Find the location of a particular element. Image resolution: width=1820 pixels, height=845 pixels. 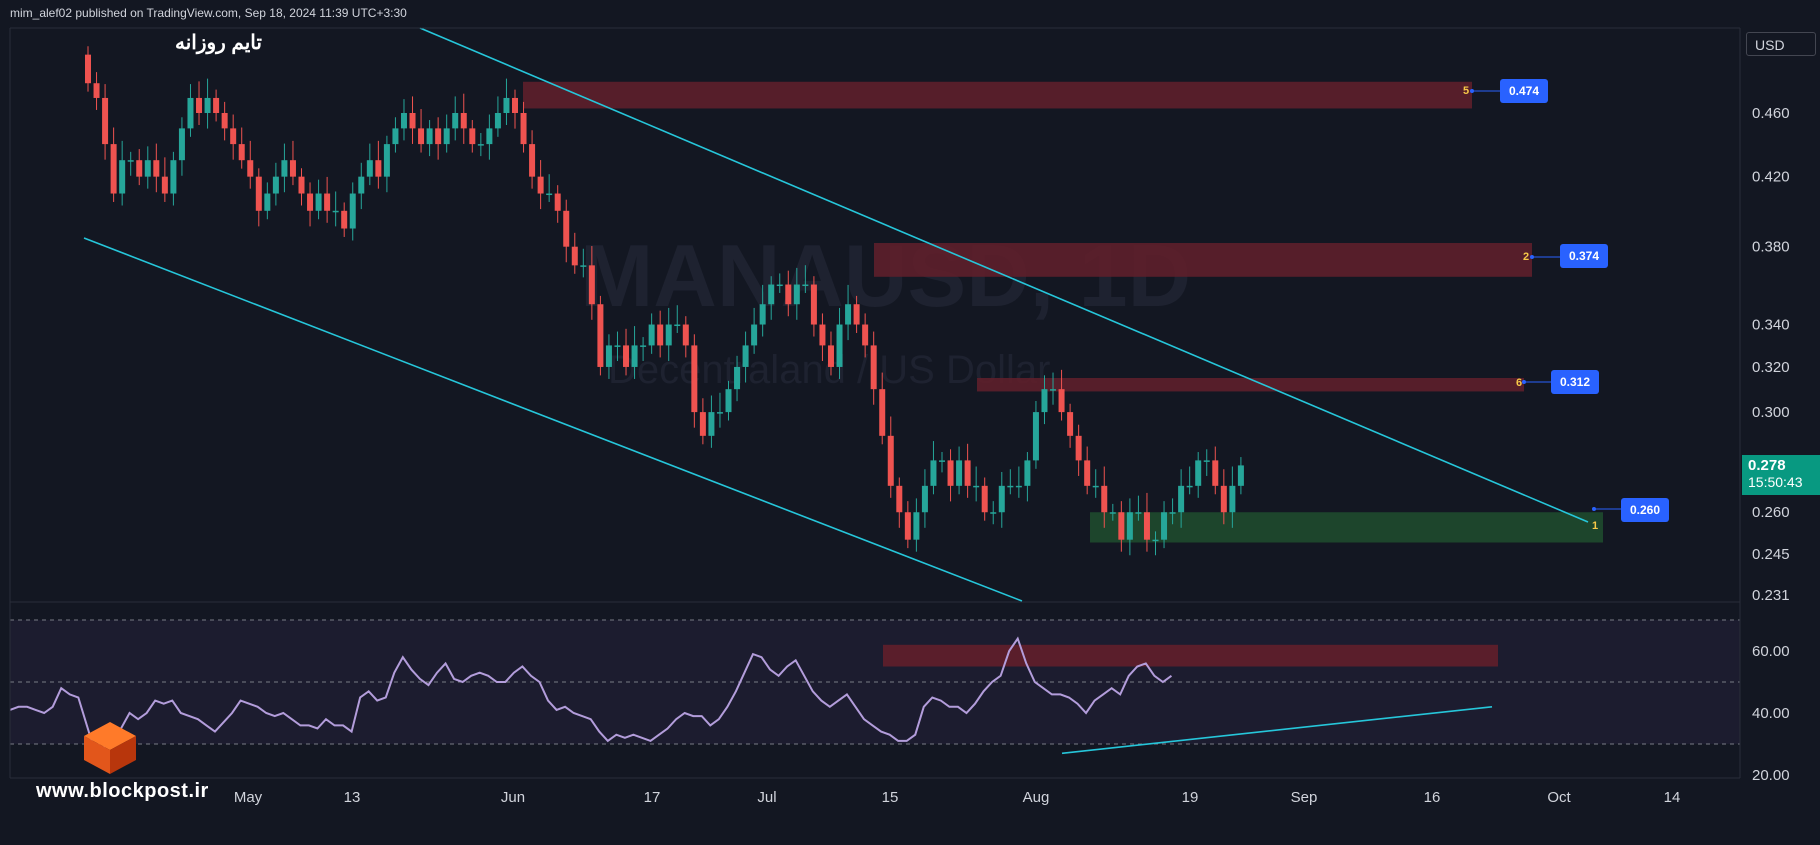

price-tick-label: 0.320 is located at coordinates (1771, 367).